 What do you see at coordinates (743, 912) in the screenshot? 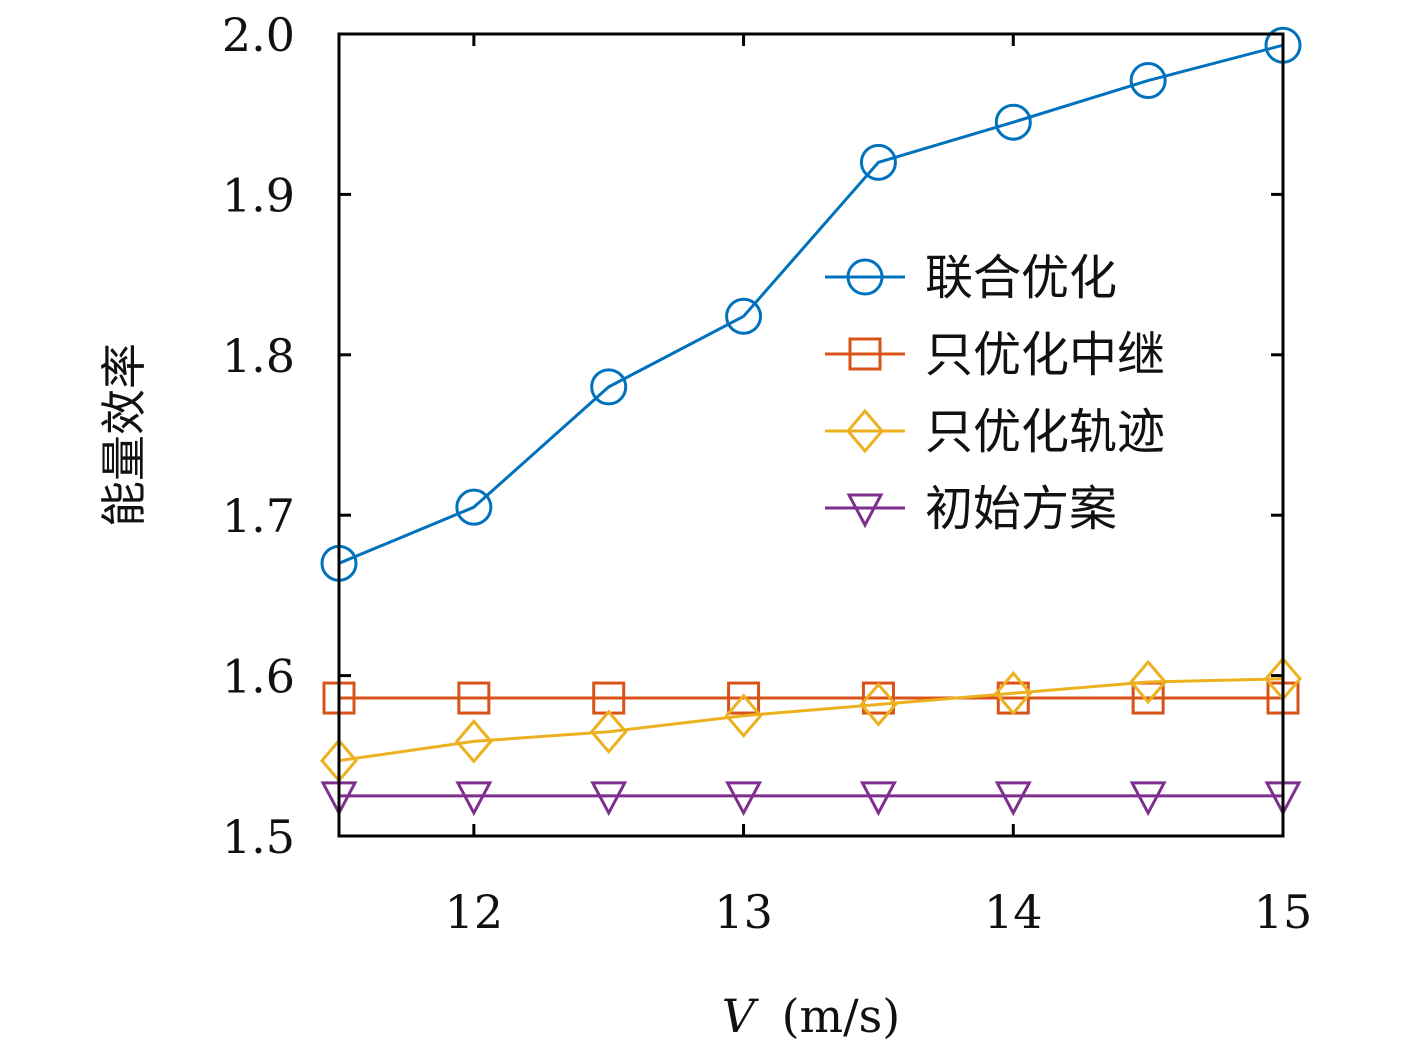
I see `x-tick-label: 13` at bounding box center [743, 912].